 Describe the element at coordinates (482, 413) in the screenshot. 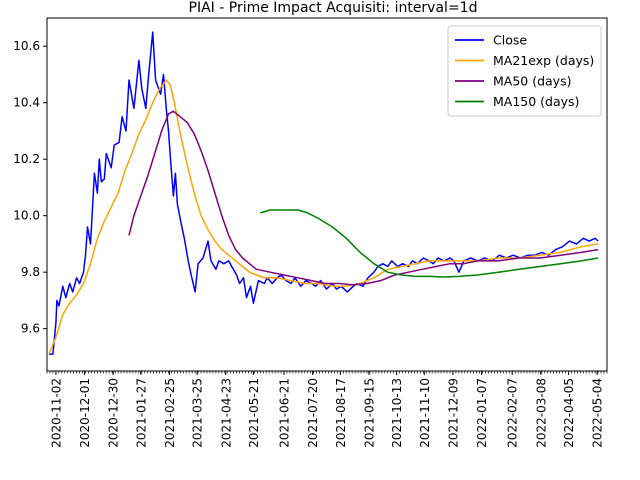

I see `x-tick-label: 2022-01-07` at that location.